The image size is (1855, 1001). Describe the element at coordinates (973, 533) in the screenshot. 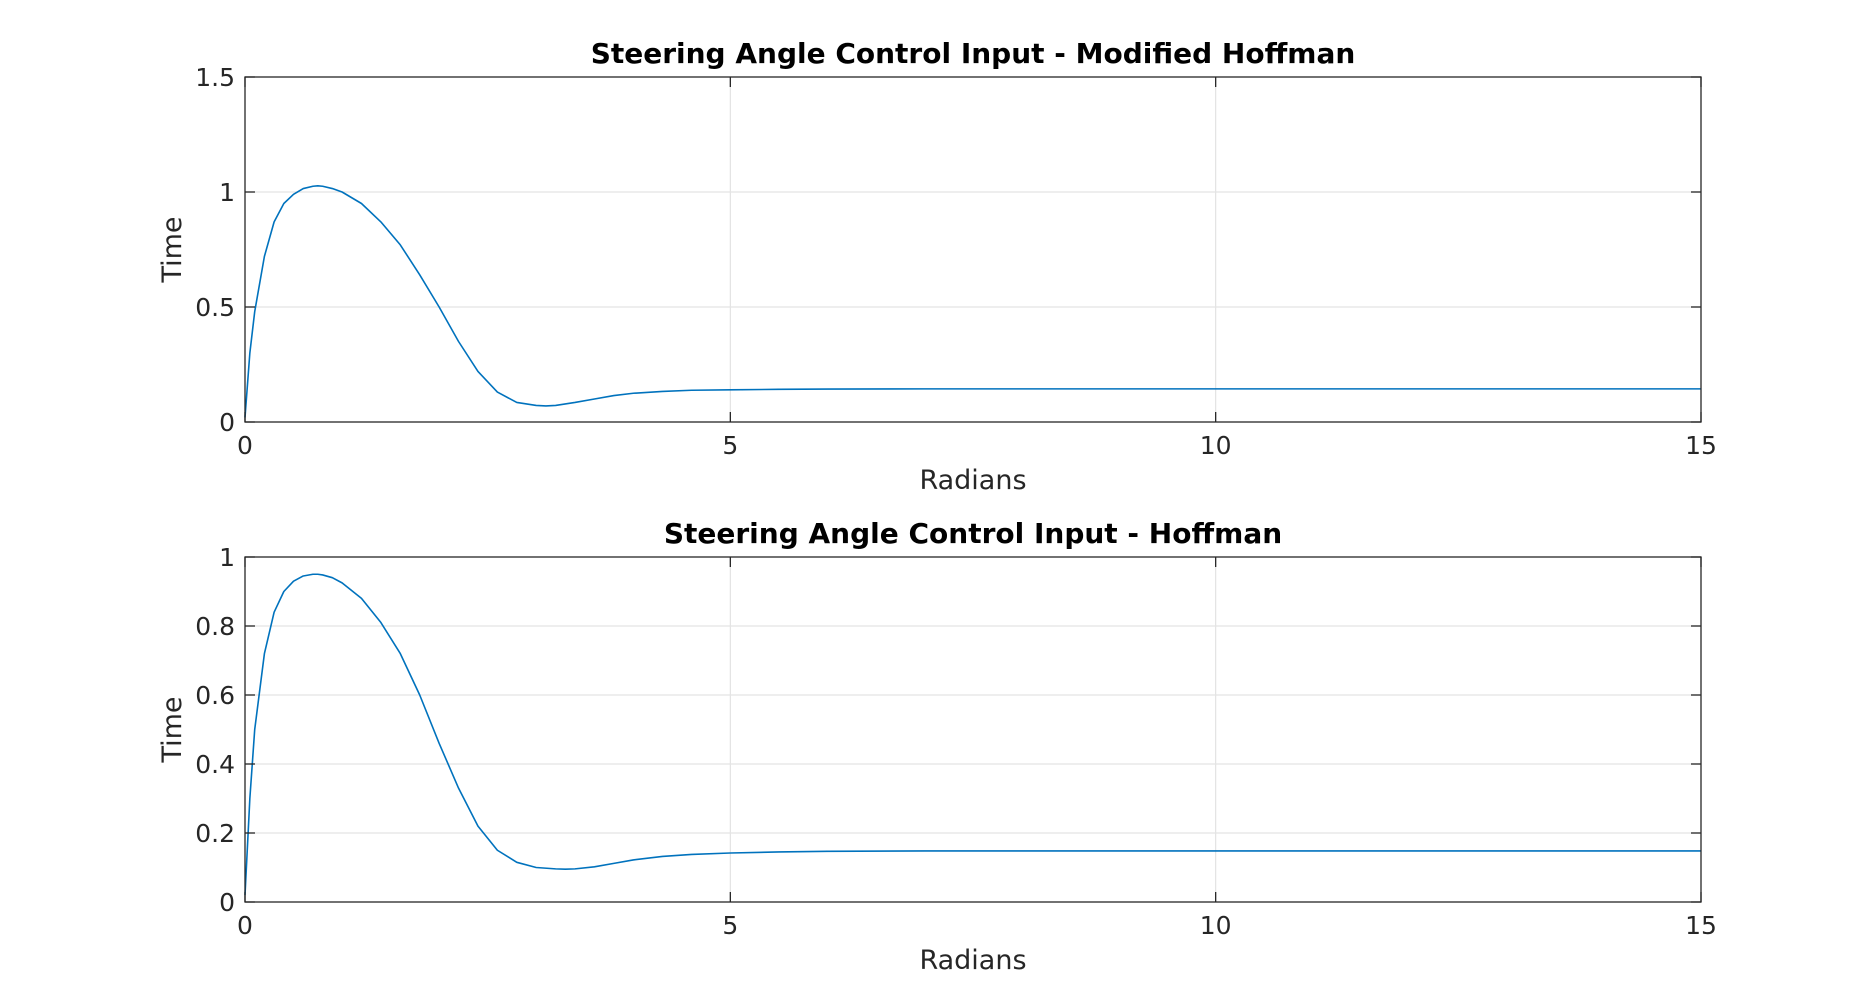

I see `chart-title: Steering Angle Control Input - Hoffman` at that location.